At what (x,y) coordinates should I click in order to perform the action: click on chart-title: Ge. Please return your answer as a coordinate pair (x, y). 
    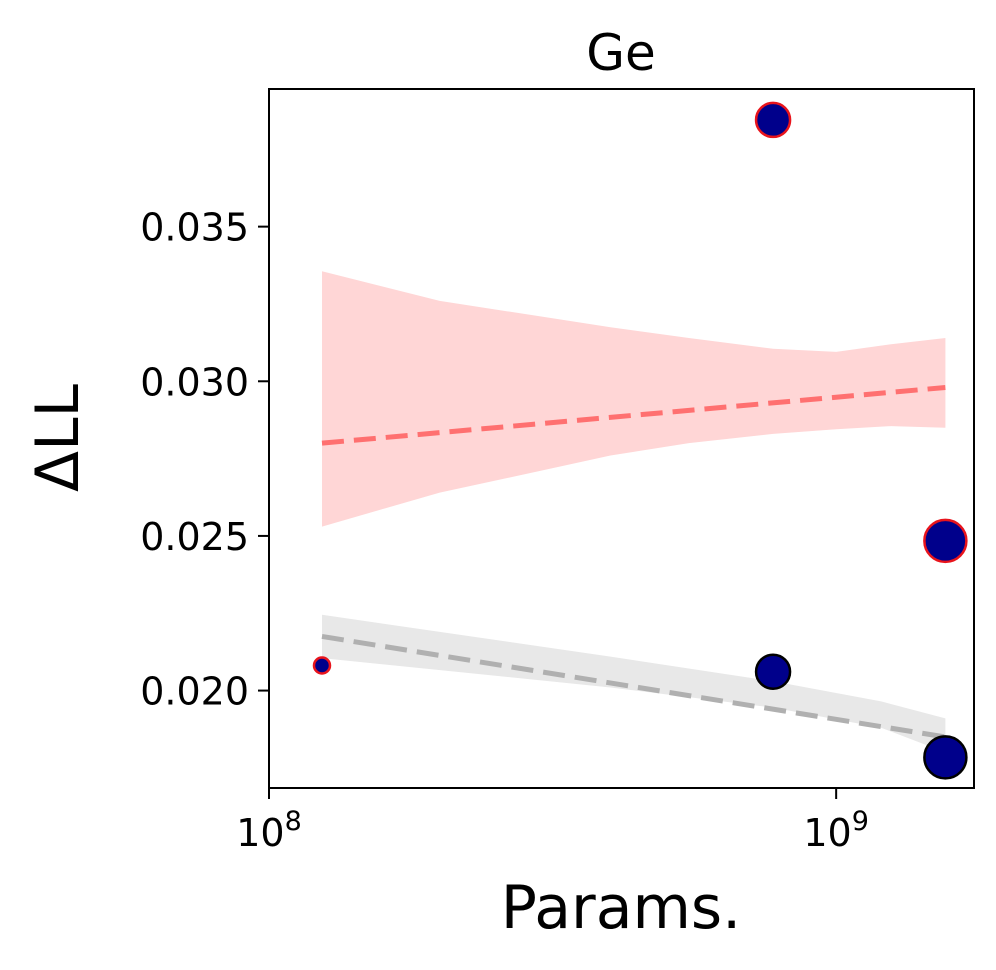
    Looking at the image, I should click on (621, 53).